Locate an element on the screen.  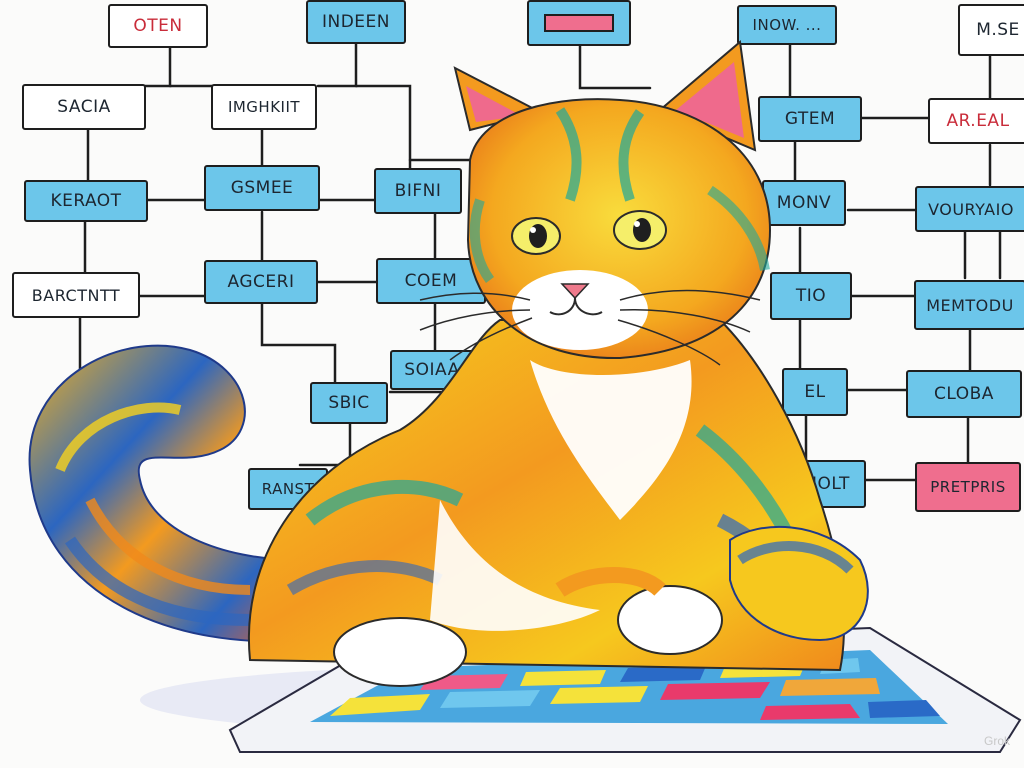
diagram-node-keraot: KERAOT is located at coordinates (86, 201).